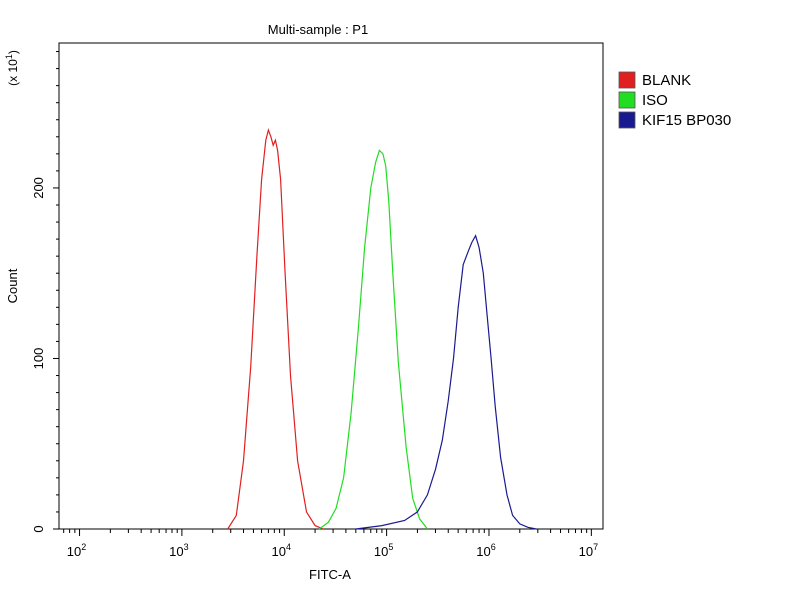  What do you see at coordinates (383, 550) in the screenshot?
I see `x-tick-label: 10⁵` at bounding box center [383, 550].